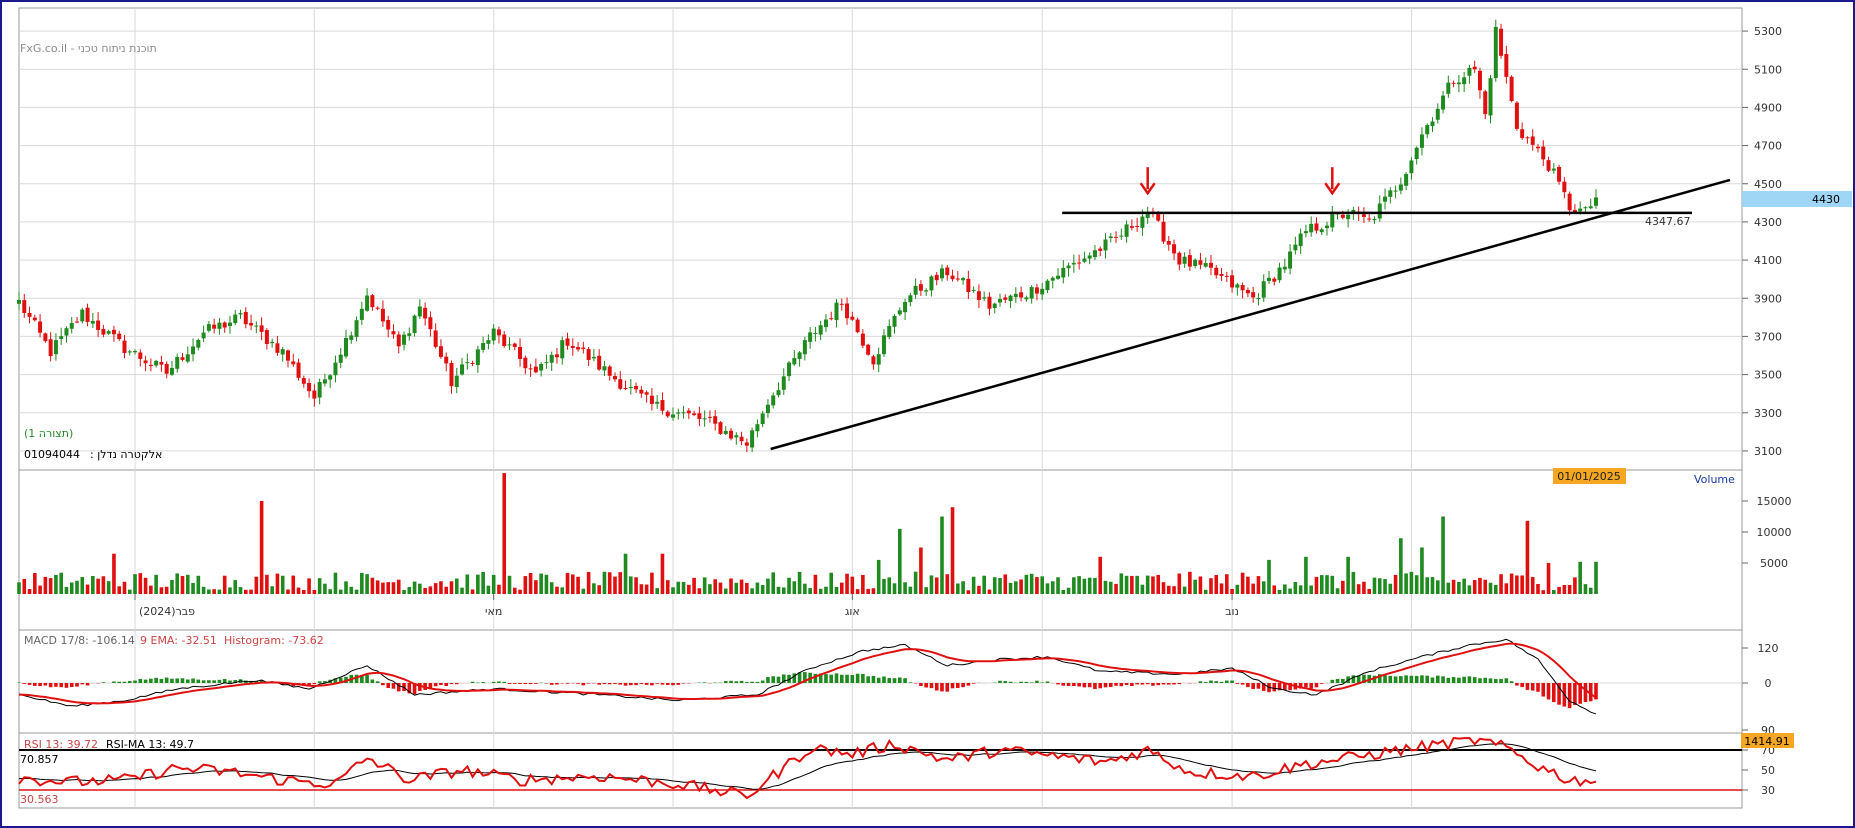  Describe the element at coordinates (1774, 532) in the screenshot. I see `volume-tick-label: 10000` at that location.